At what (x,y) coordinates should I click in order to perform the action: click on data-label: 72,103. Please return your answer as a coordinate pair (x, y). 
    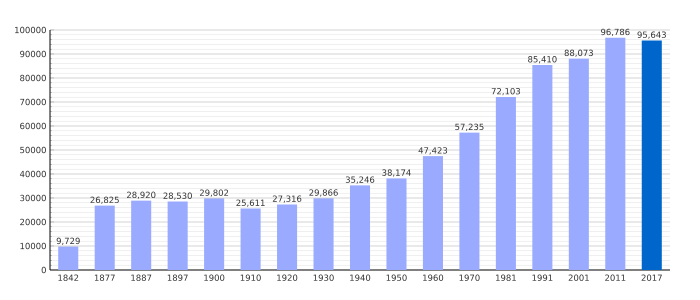
    Looking at the image, I should click on (506, 92).